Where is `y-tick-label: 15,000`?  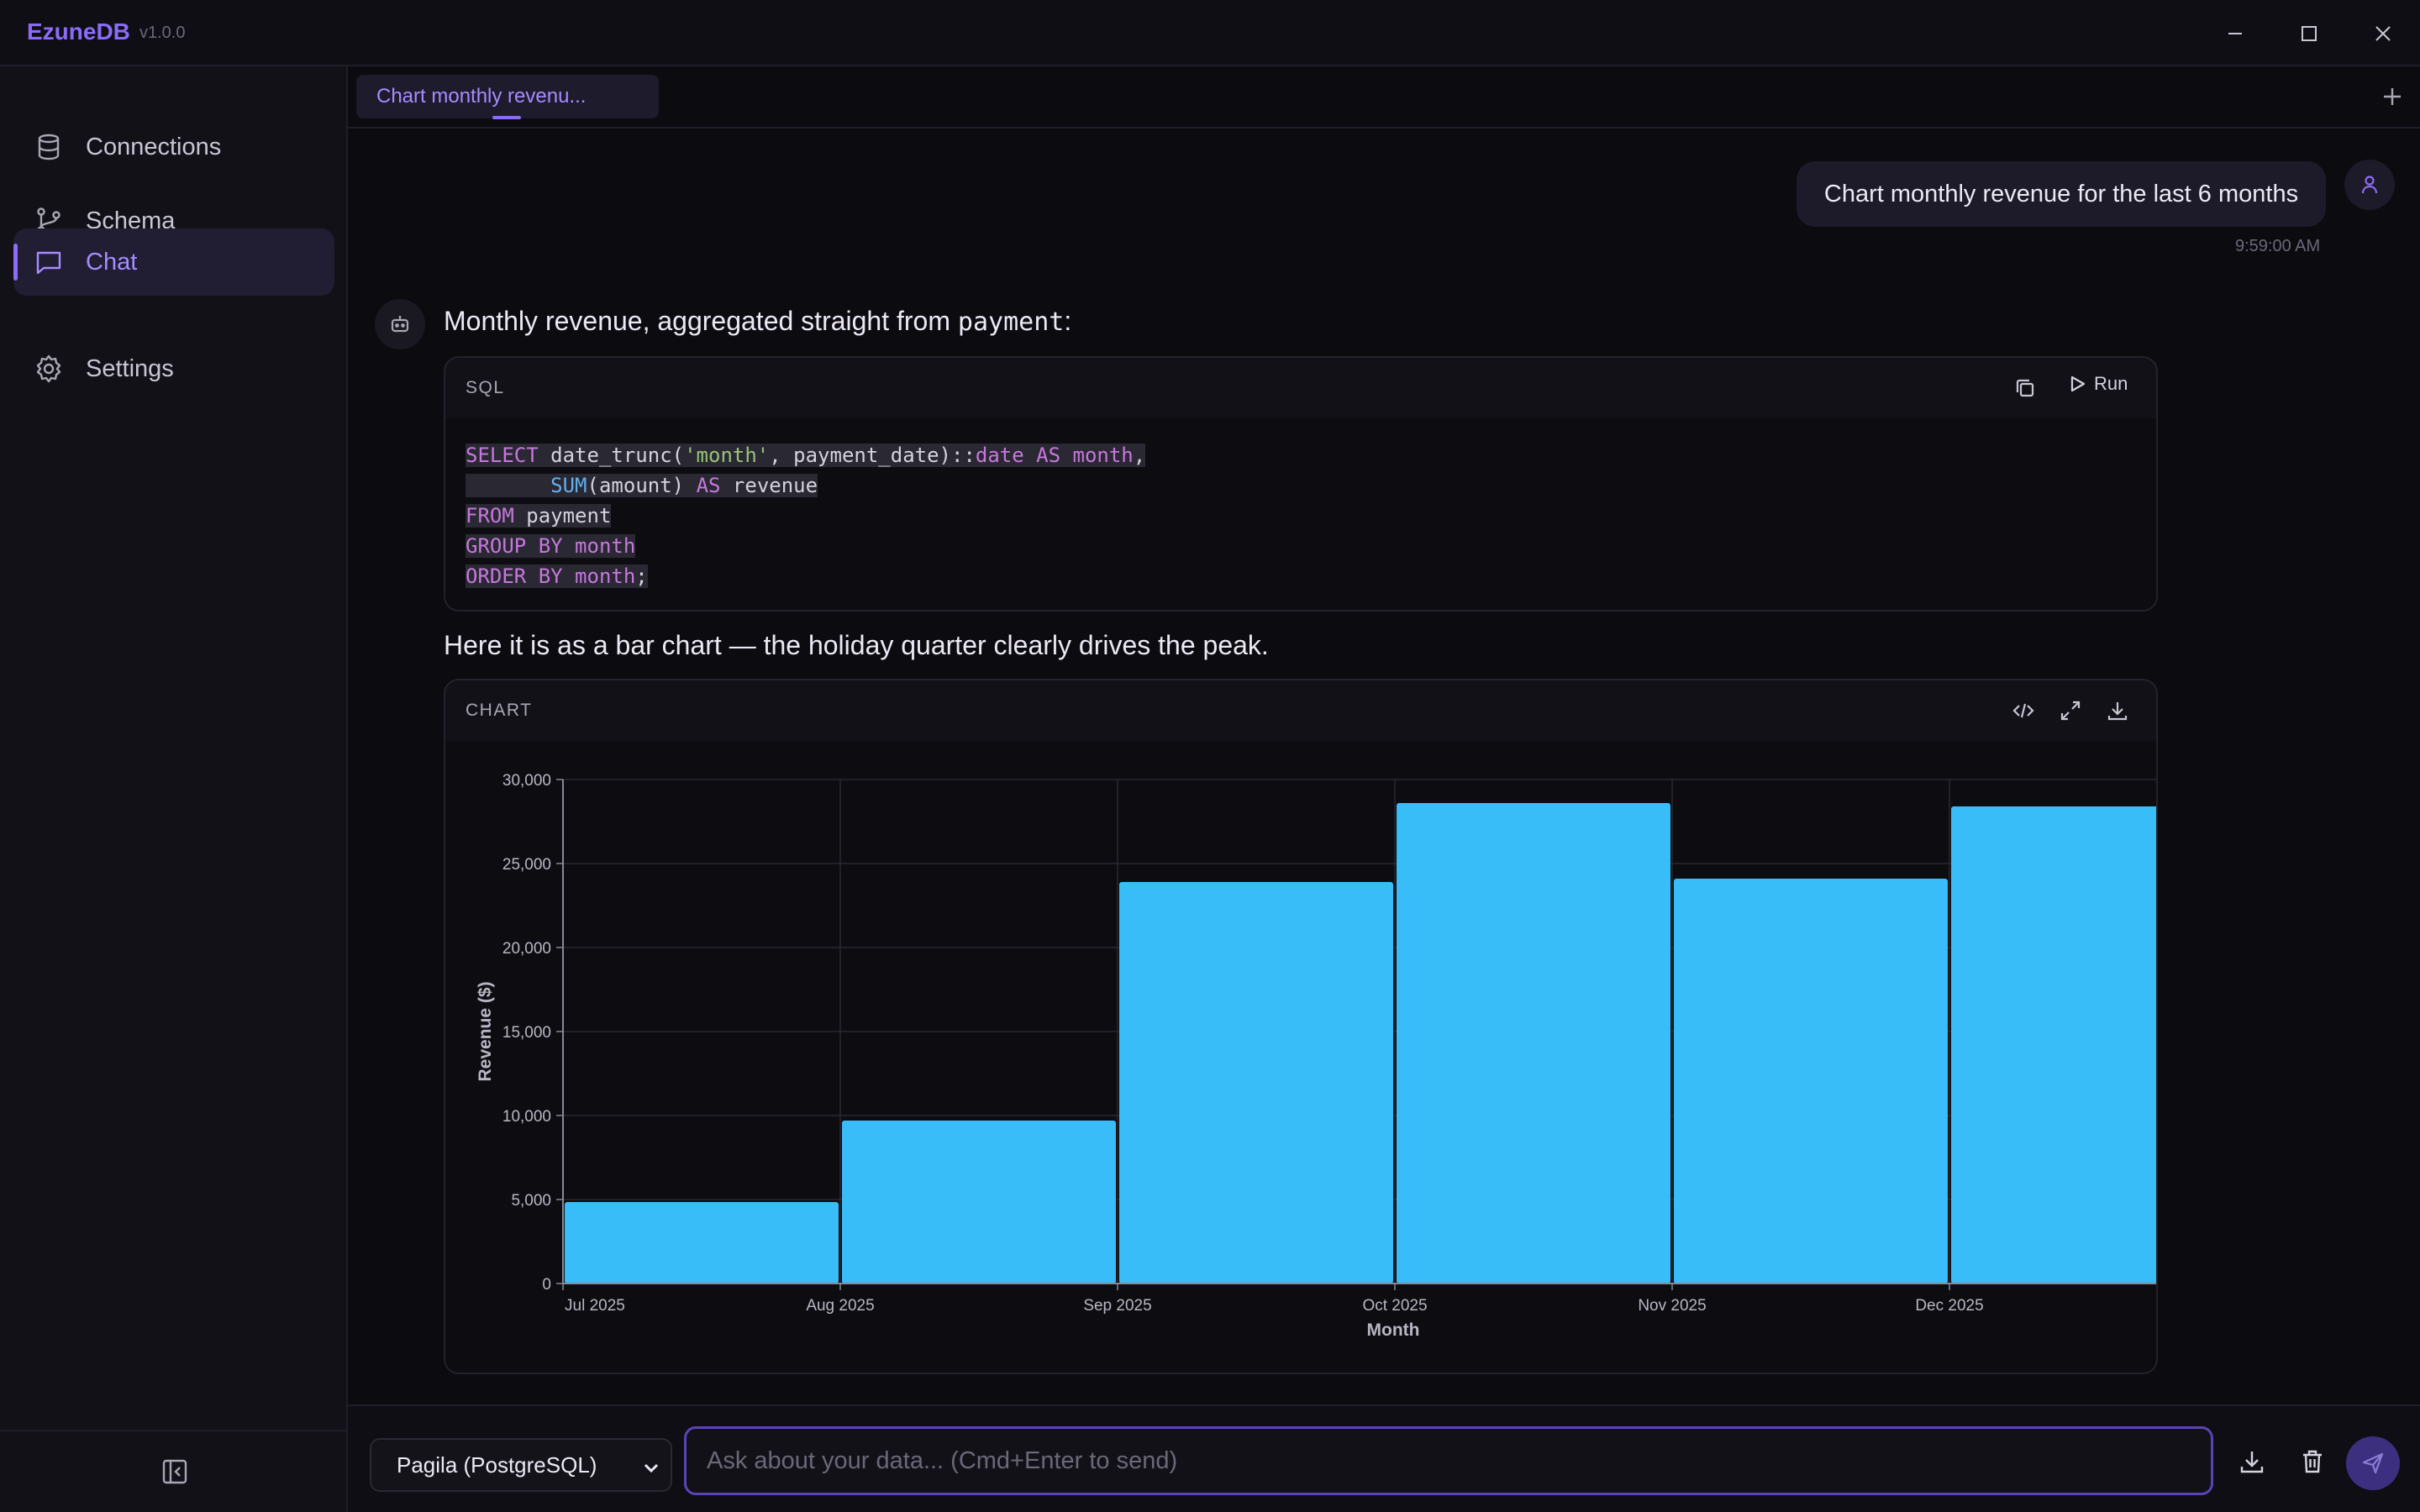
y-tick-label: 15,000 is located at coordinates (526, 1033).